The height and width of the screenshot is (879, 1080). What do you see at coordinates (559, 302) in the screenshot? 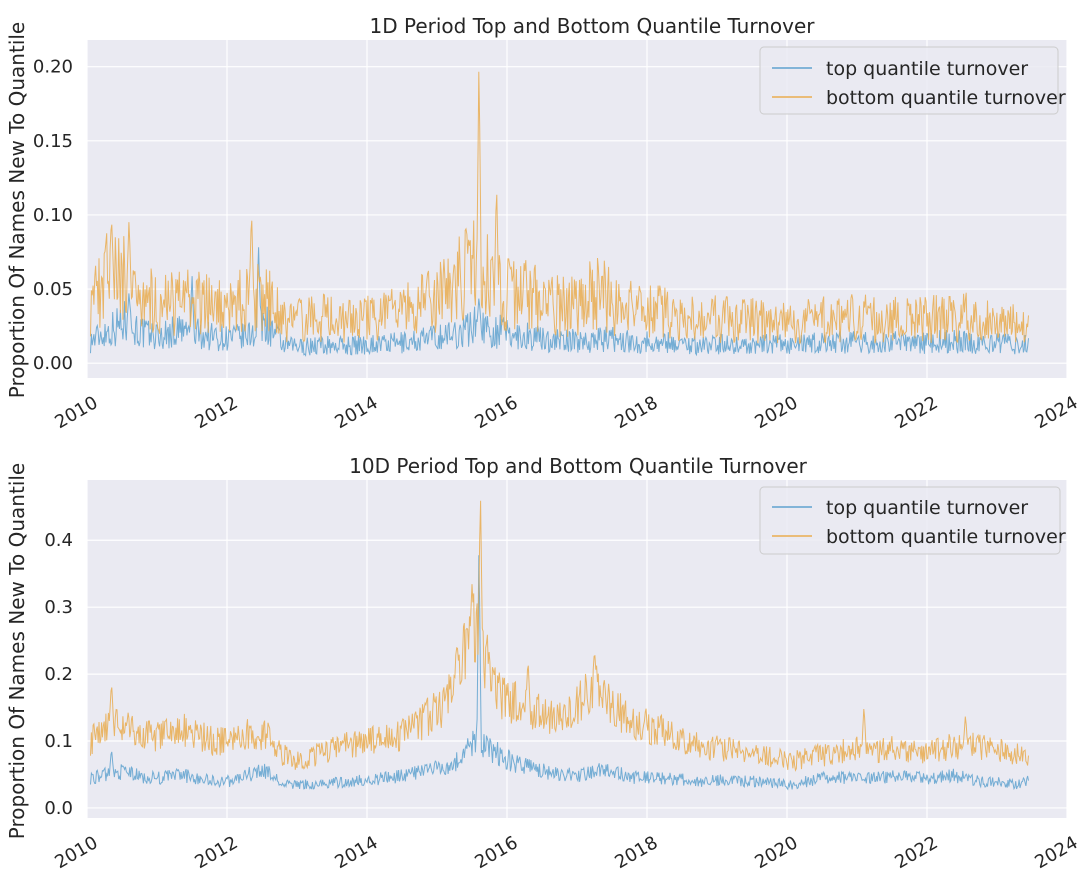
I see `series-line-top` at bounding box center [559, 302].